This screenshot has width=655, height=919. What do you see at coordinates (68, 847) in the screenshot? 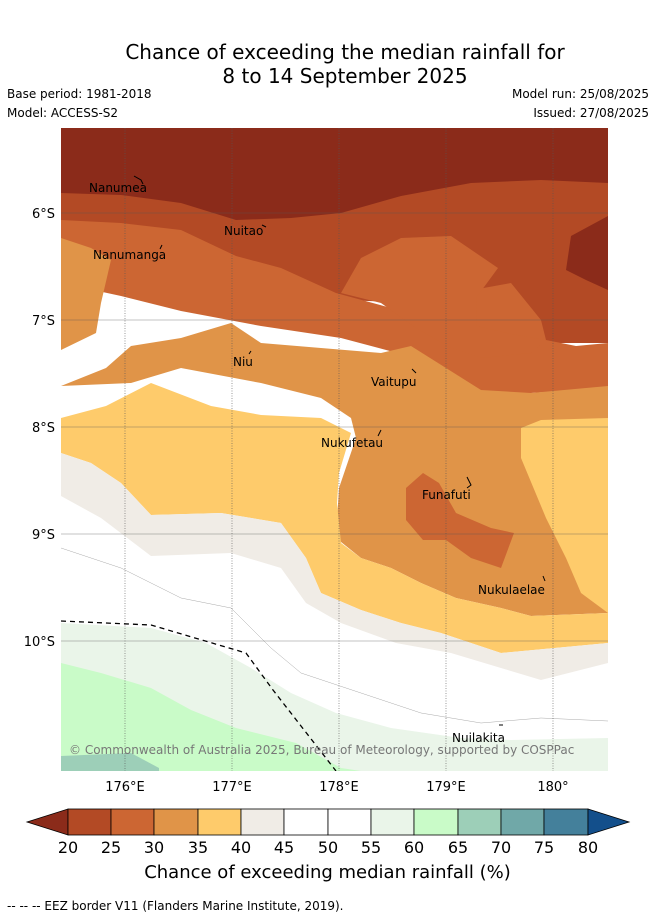
I see `colorbar-tick: 20` at bounding box center [68, 847].